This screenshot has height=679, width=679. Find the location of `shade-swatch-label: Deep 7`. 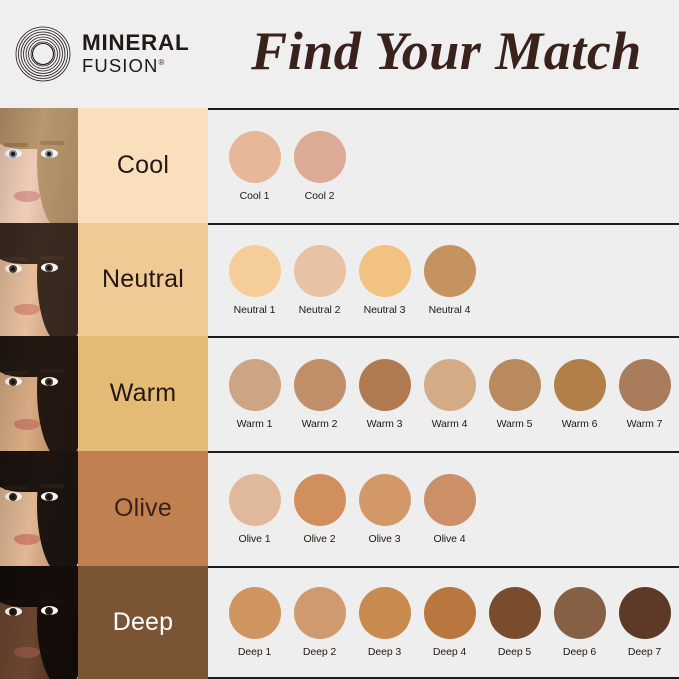

shade-swatch-label: Deep 7 is located at coordinates (644, 652).